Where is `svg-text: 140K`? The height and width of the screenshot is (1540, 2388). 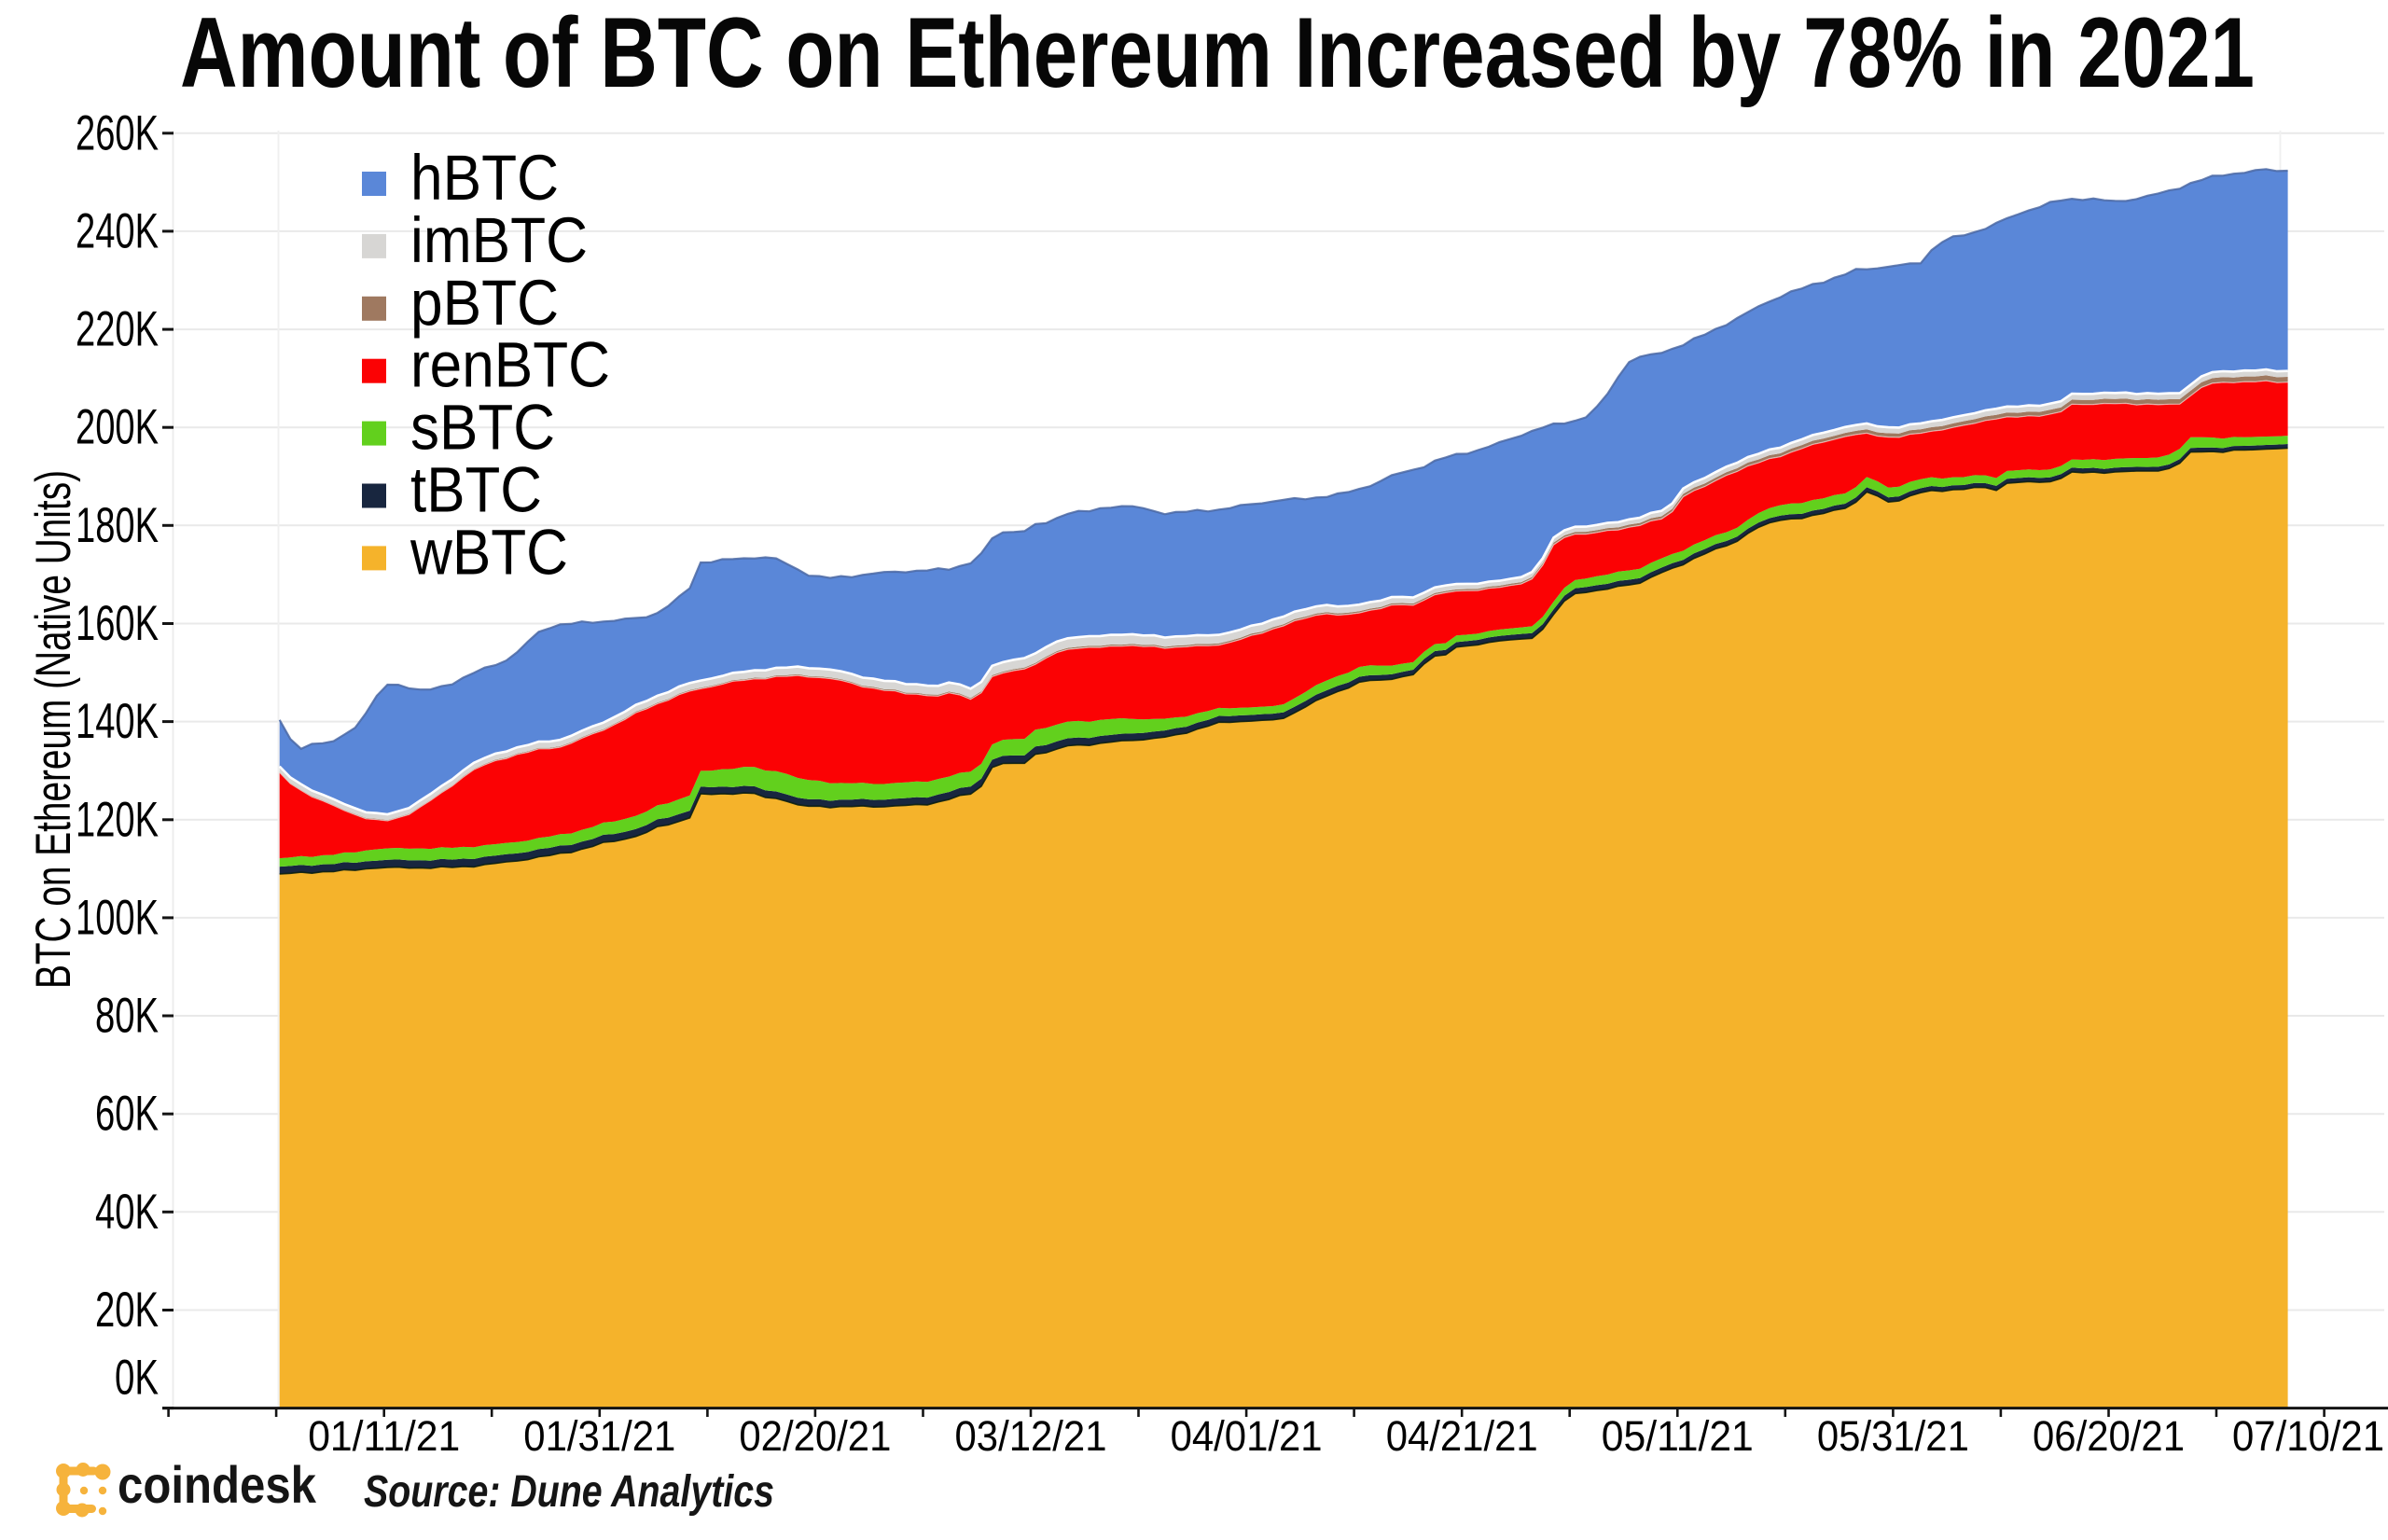 svg-text: 140K is located at coordinates (117, 721).